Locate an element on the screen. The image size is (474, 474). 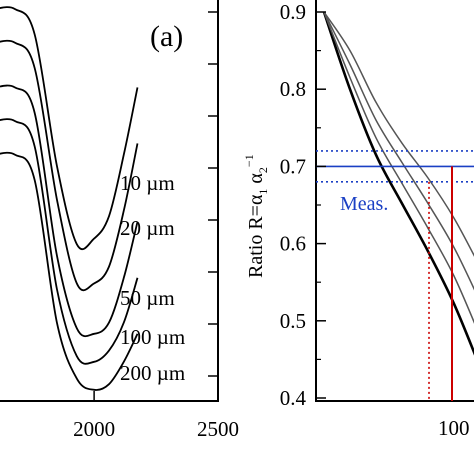
panel-b-y-tick-label: 0.5 is located at coordinates (293, 321).